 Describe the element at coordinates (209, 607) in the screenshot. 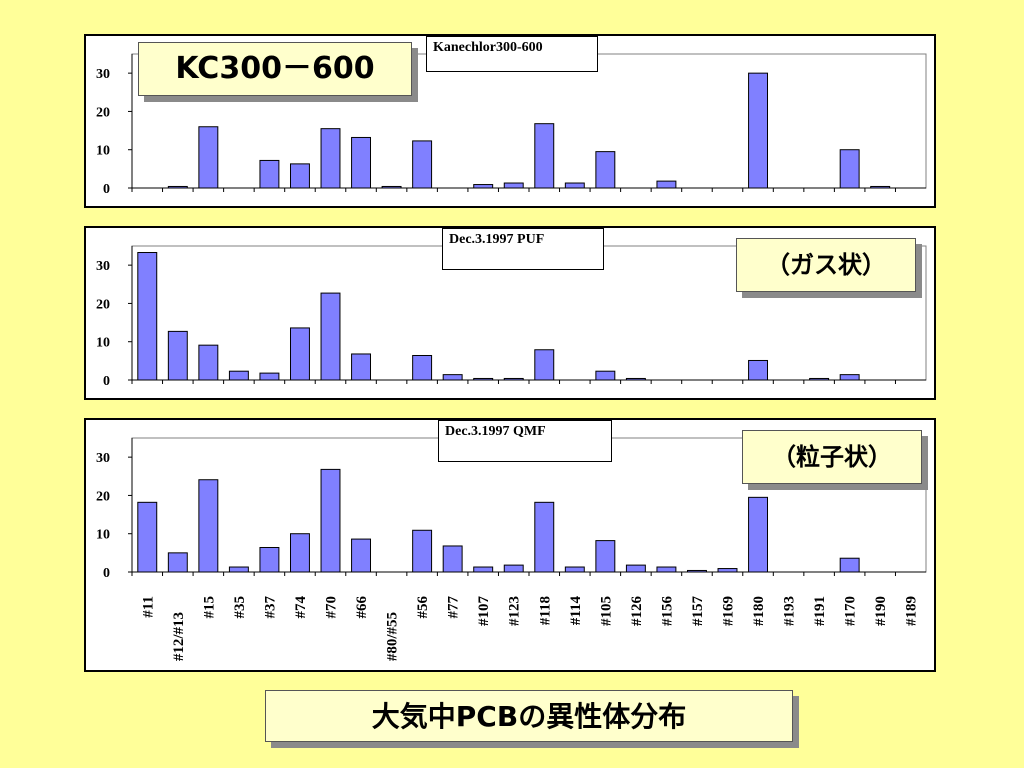

I see `x-tick-label: #15` at that location.